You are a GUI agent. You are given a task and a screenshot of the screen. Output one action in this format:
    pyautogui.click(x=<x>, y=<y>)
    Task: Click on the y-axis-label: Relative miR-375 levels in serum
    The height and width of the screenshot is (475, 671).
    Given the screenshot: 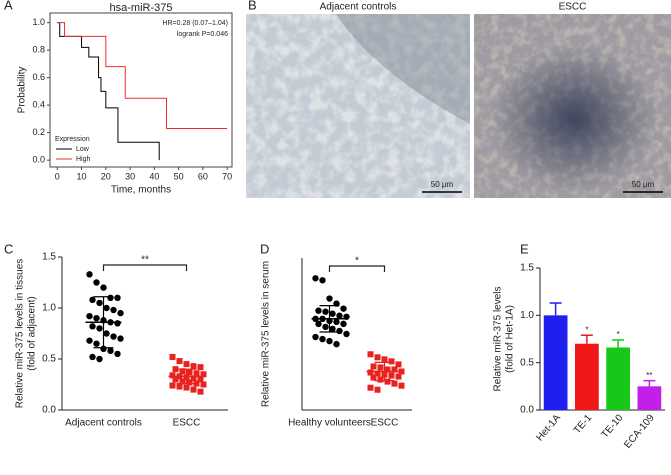 What is the action you would take?
    pyautogui.click(x=266, y=334)
    